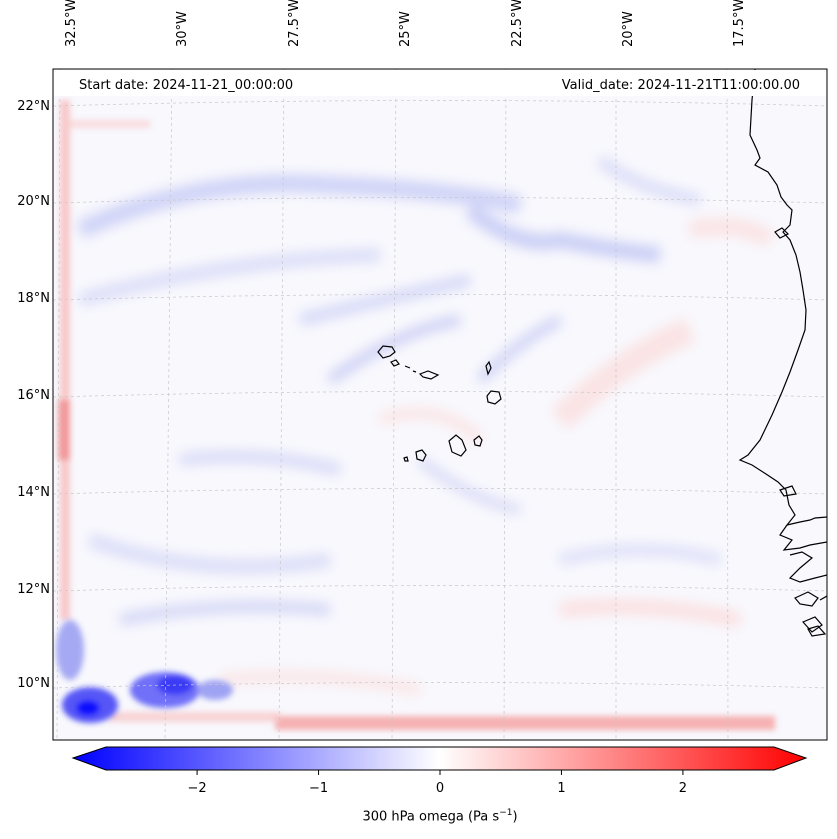 This screenshot has height=839, width=837. Describe the element at coordinates (739, 23) in the screenshot. I see `lon-label: 17.5°W` at that location.